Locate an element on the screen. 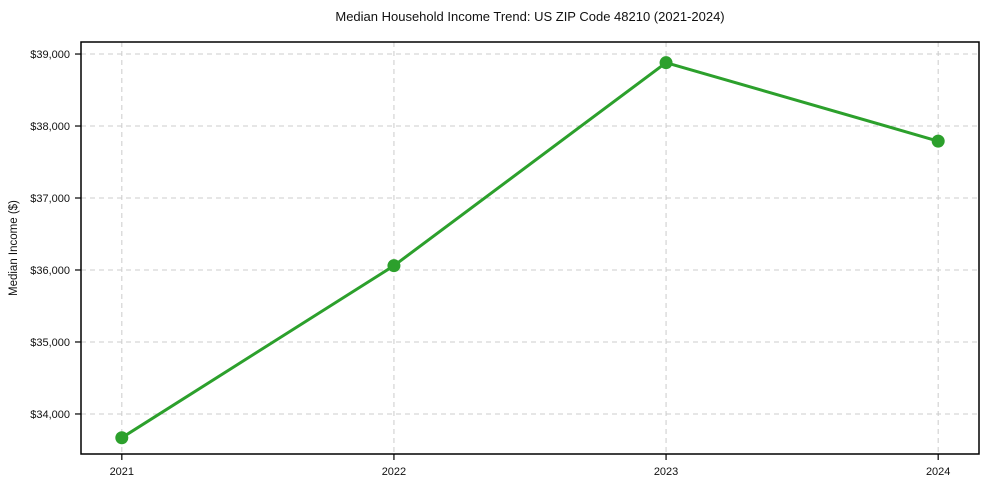  y-tick-label: $35,000 is located at coordinates (50, 343).